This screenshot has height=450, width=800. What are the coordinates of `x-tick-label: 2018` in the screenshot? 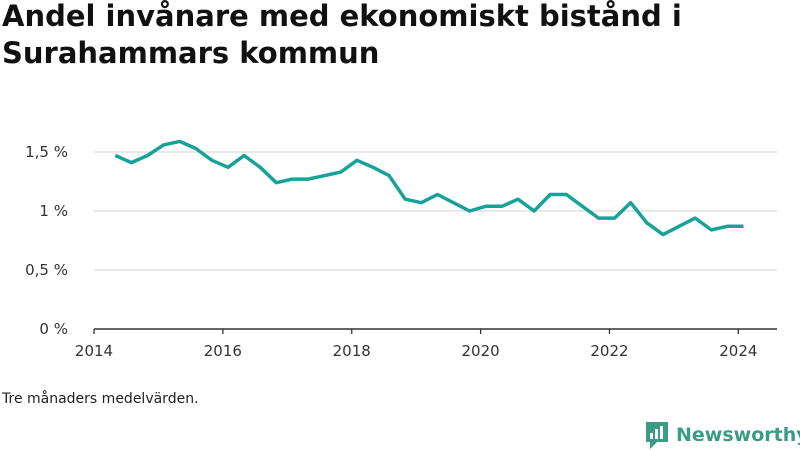 It's located at (352, 351).